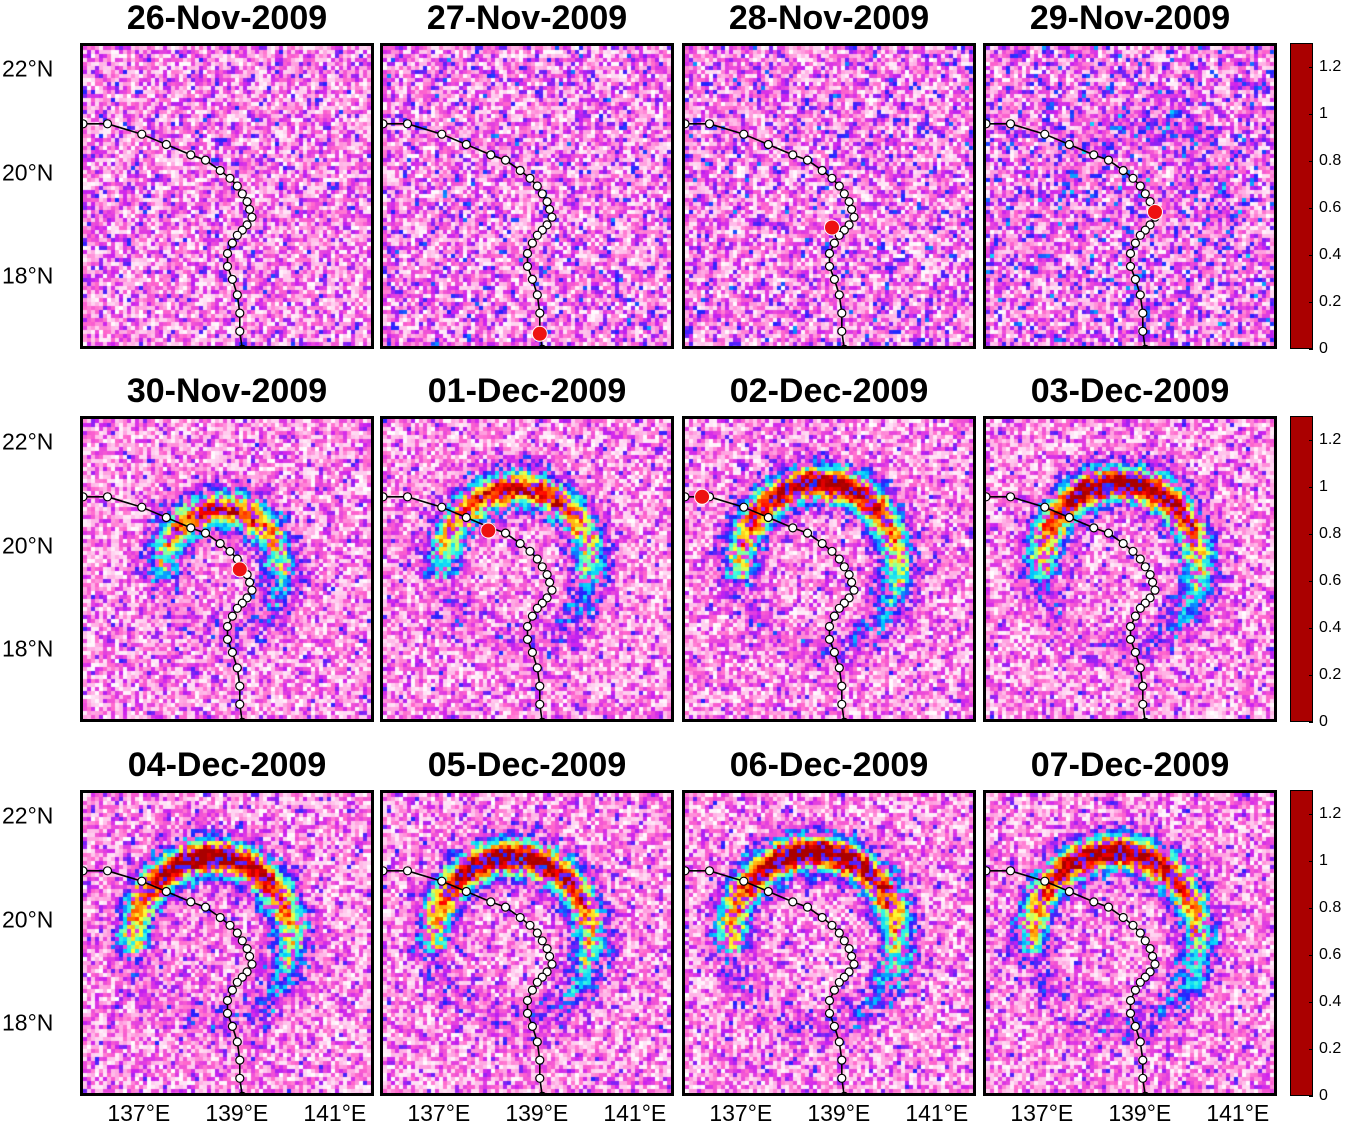  What do you see at coordinates (1330, 439) in the screenshot?
I see `colorbar-tick-label: 1.2` at bounding box center [1330, 439].